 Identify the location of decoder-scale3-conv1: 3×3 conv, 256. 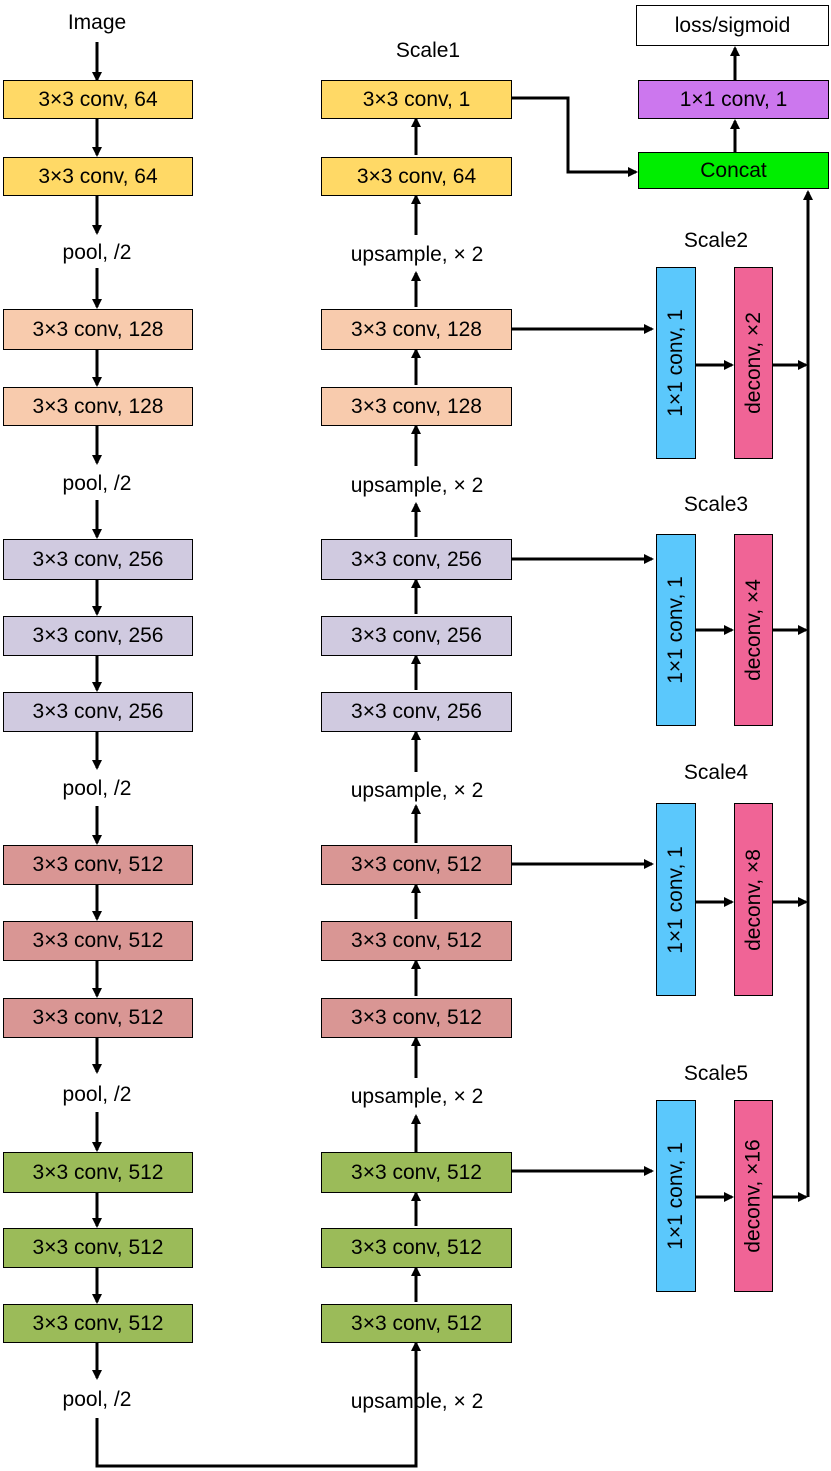
(416, 712).